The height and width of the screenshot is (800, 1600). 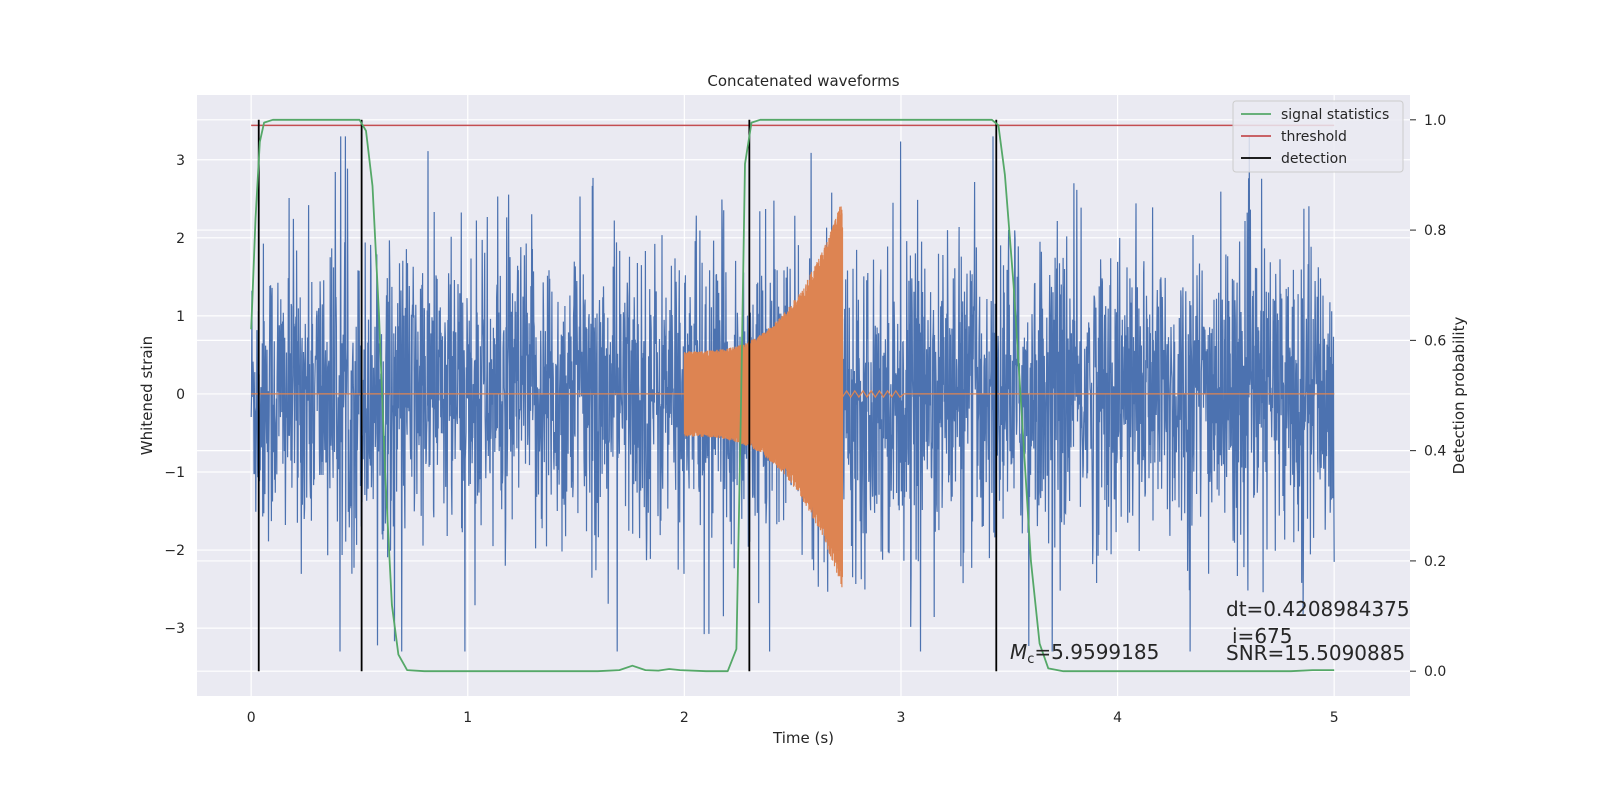 What do you see at coordinates (180, 161) in the screenshot?
I see `y-tick-label: 3` at bounding box center [180, 161].